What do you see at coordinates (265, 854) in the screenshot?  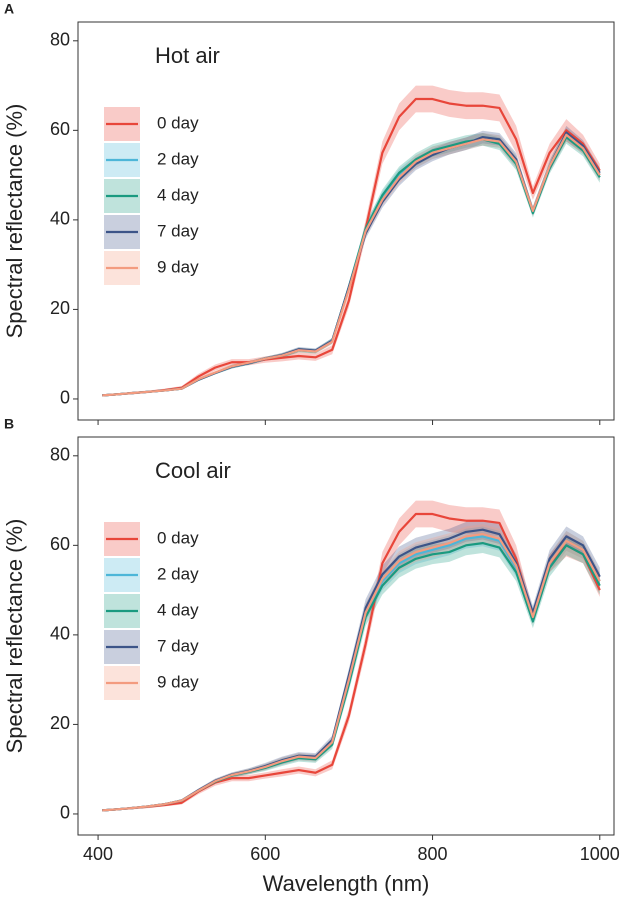 I see `x-tick-label: 600` at bounding box center [265, 854].